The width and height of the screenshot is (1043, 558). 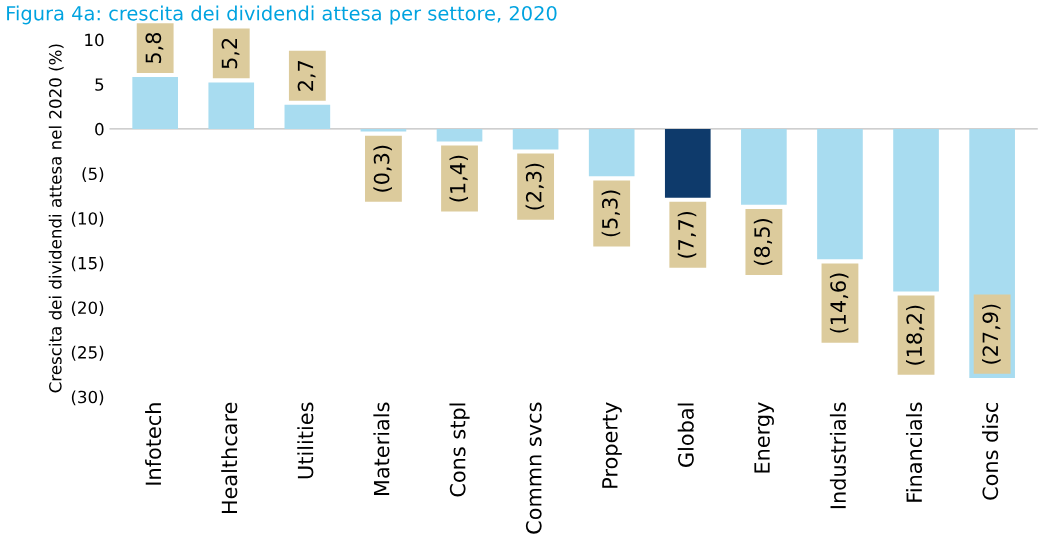 I want to click on data-label: (1,4), so click(x=459, y=178).